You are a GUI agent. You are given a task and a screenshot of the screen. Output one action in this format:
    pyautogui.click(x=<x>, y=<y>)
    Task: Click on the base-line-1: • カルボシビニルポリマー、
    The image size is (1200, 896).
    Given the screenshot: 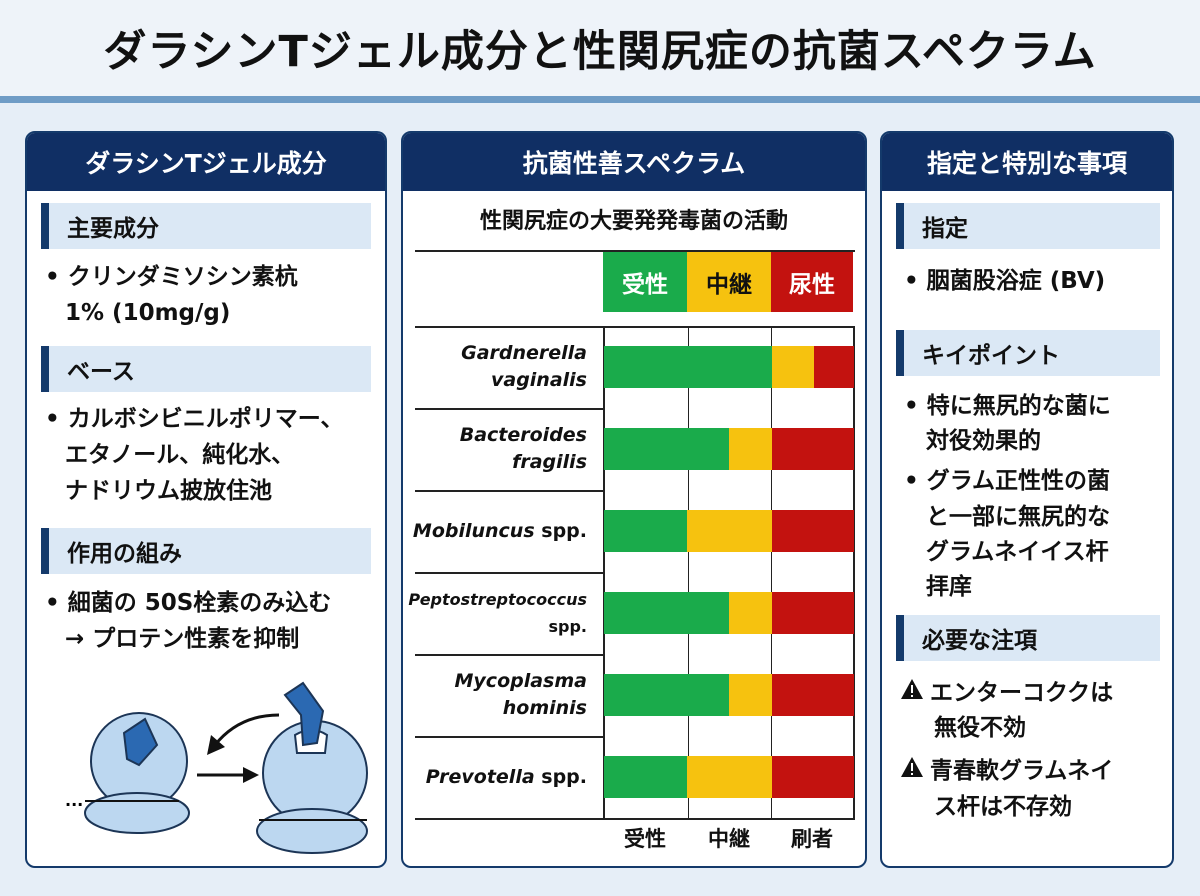 What is the action you would take?
    pyautogui.click(x=194, y=419)
    